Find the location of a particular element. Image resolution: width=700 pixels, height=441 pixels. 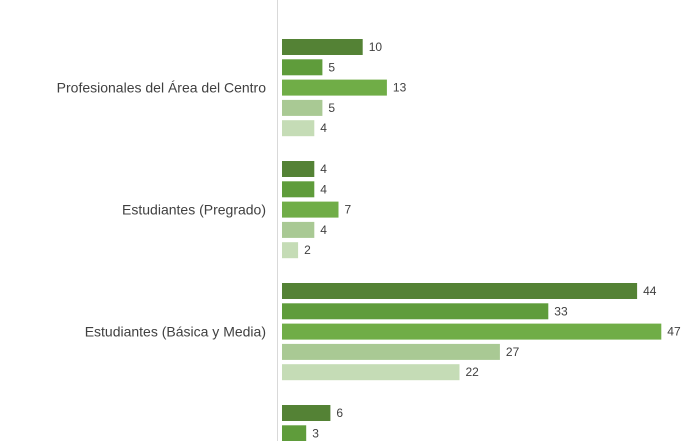

data-label: 2 is located at coordinates (307, 250).